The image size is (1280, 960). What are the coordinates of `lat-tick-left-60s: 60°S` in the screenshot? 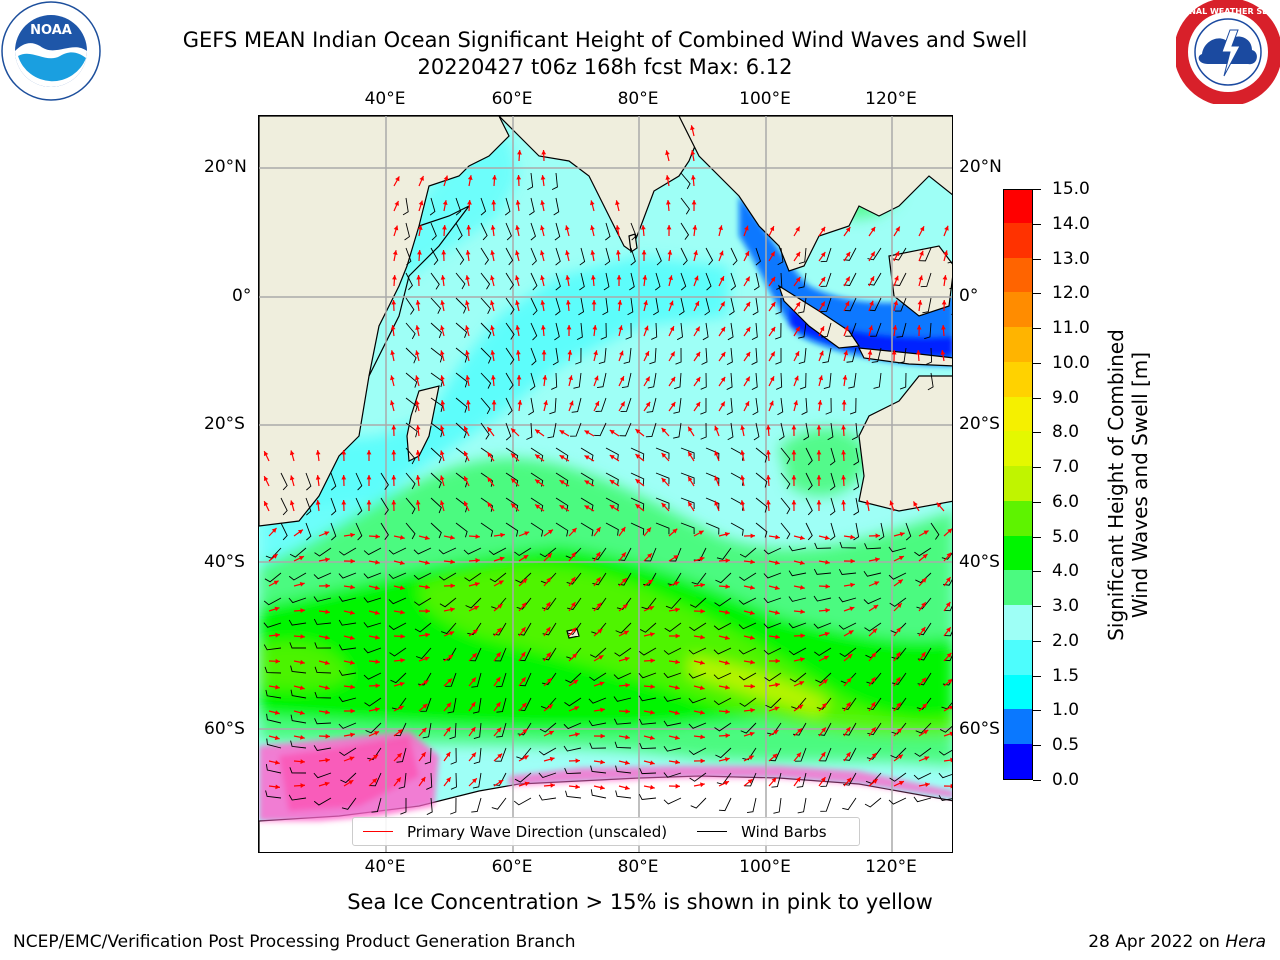 It's located at (224, 729).